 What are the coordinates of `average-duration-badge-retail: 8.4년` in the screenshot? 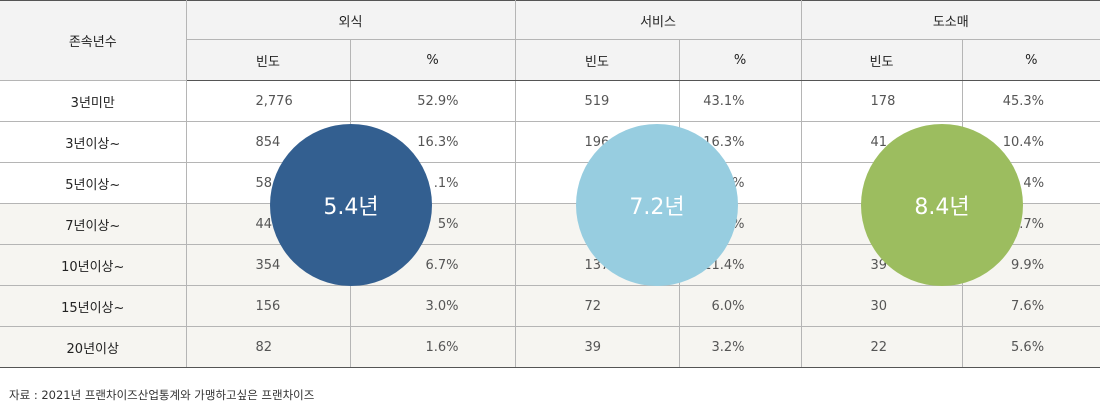 It's located at (942, 205).